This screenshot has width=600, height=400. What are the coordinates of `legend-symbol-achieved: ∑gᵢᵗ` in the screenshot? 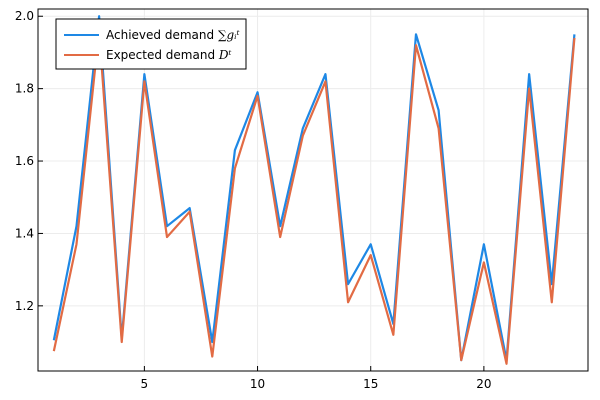 It's located at (229, 35).